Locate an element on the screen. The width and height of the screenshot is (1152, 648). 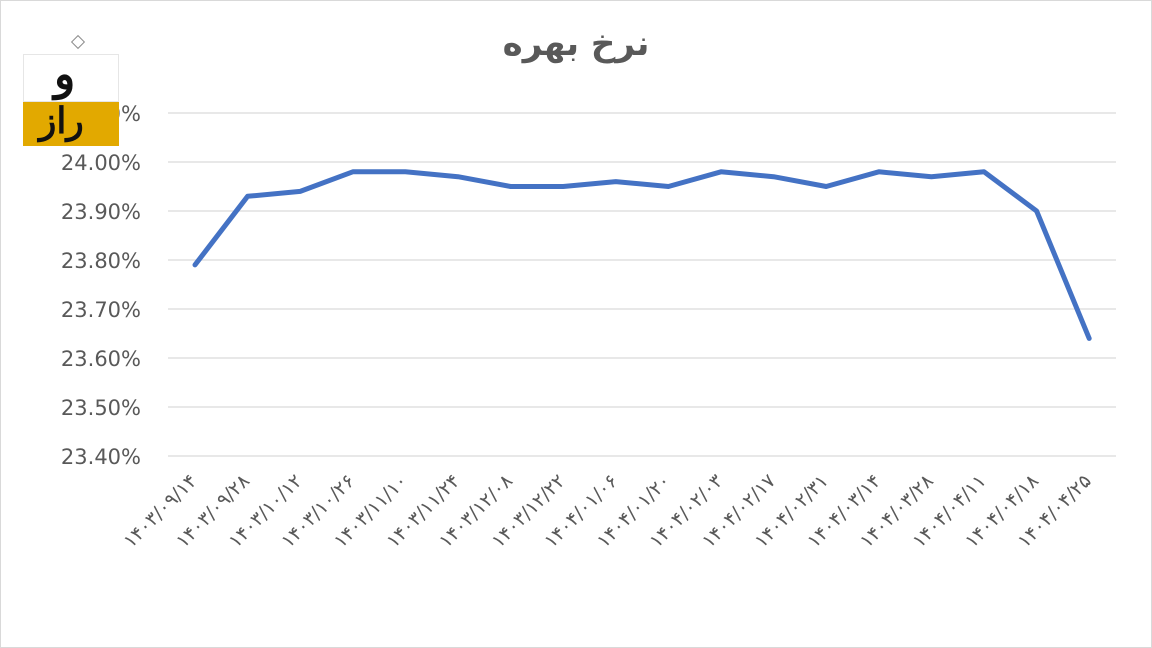
logo-top-text: و is located at coordinates (65, 74).